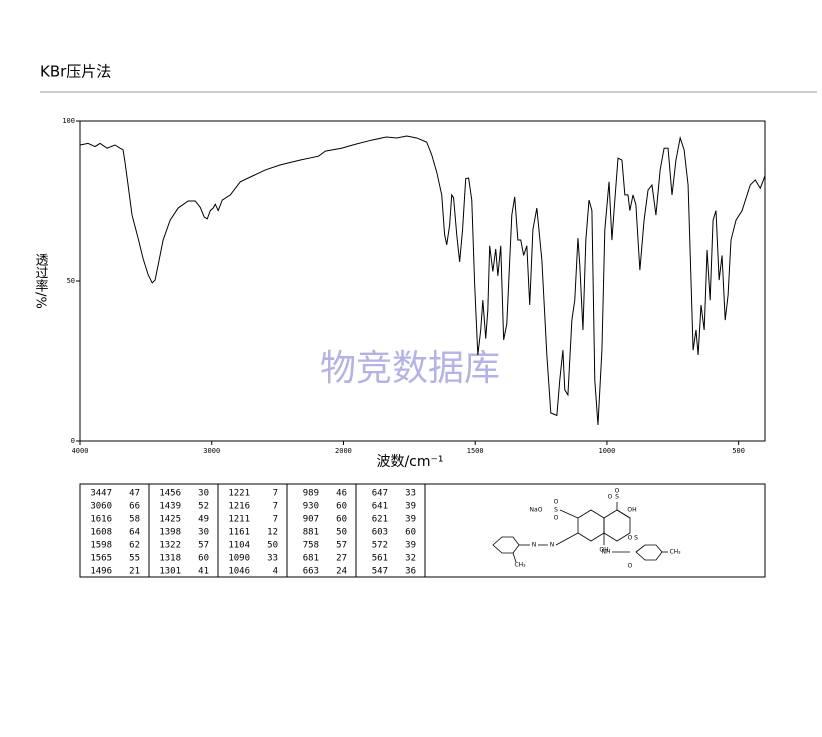 Image resolution: width=822 pixels, height=737 pixels. Describe the element at coordinates (203, 520) in the screenshot. I see `transmittance: 49` at that location.